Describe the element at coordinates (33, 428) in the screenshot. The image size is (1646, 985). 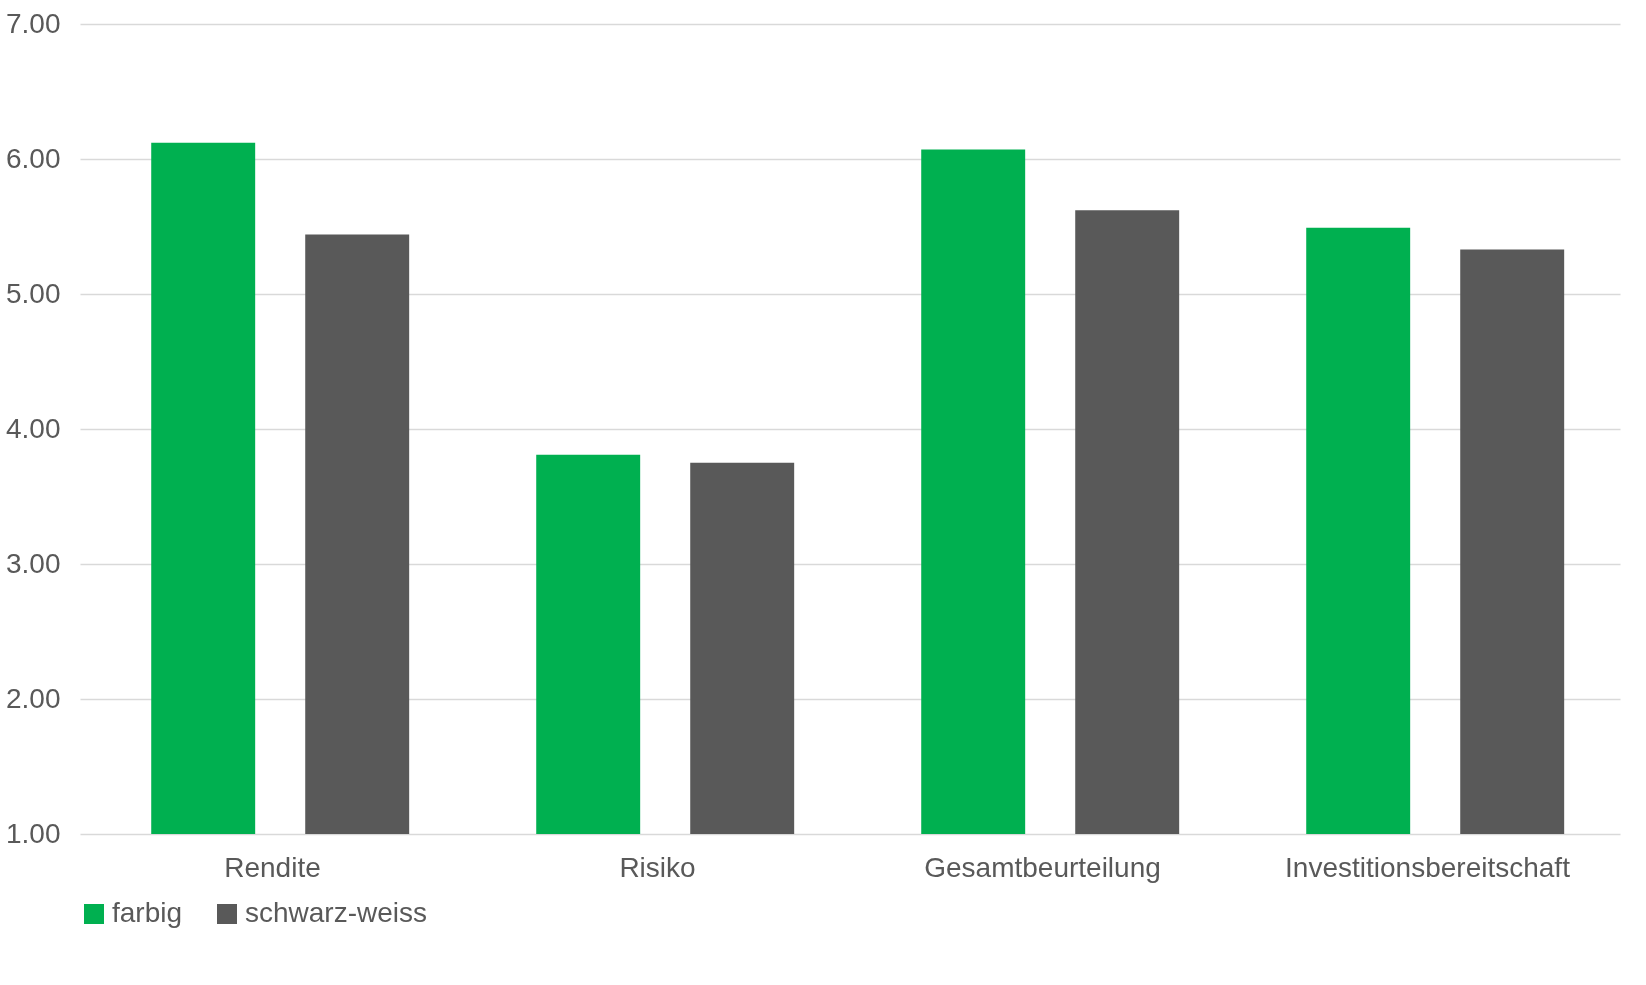
I see `y-tick-label: 4.00` at that location.